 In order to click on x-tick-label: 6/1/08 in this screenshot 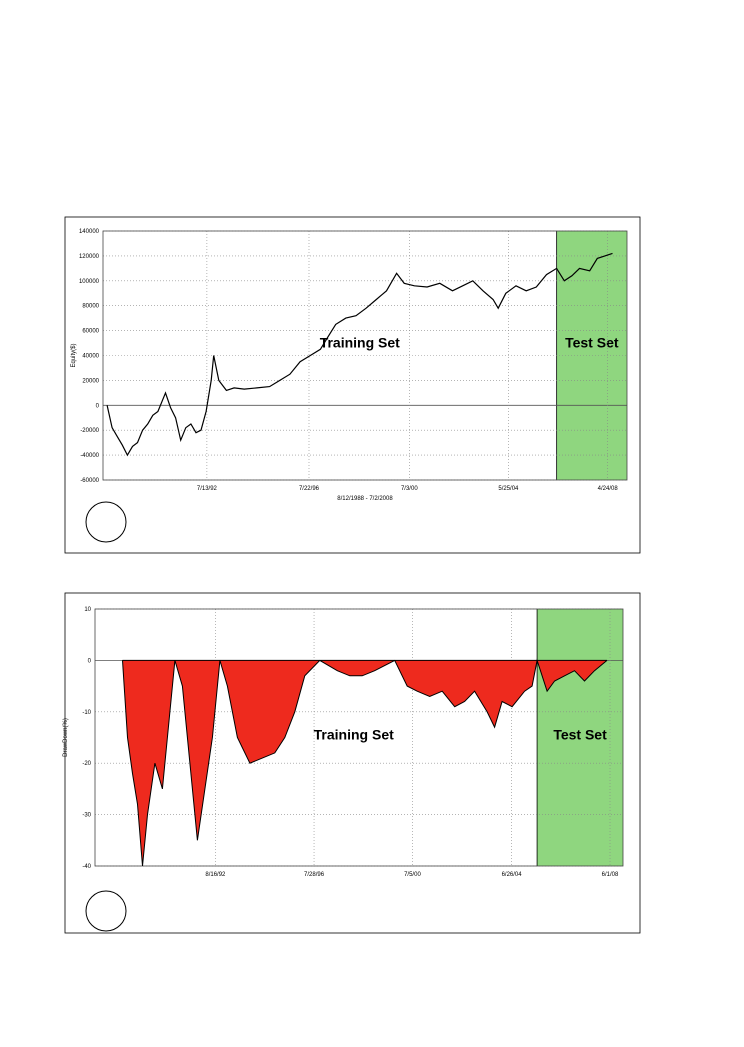, I will do `click(610, 875)`.